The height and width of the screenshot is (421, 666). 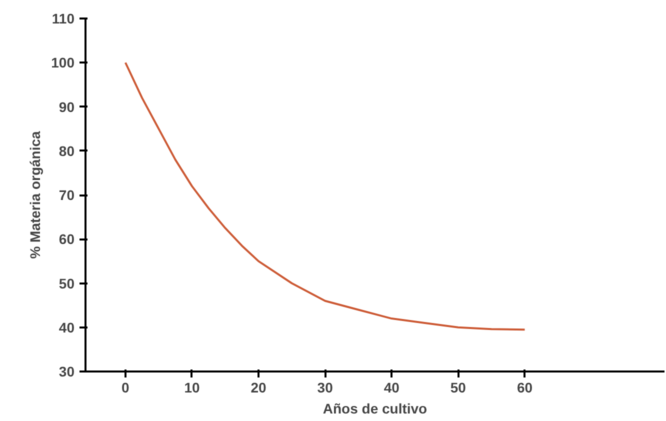 I want to click on y-tick-label: 110, so click(x=63, y=18).